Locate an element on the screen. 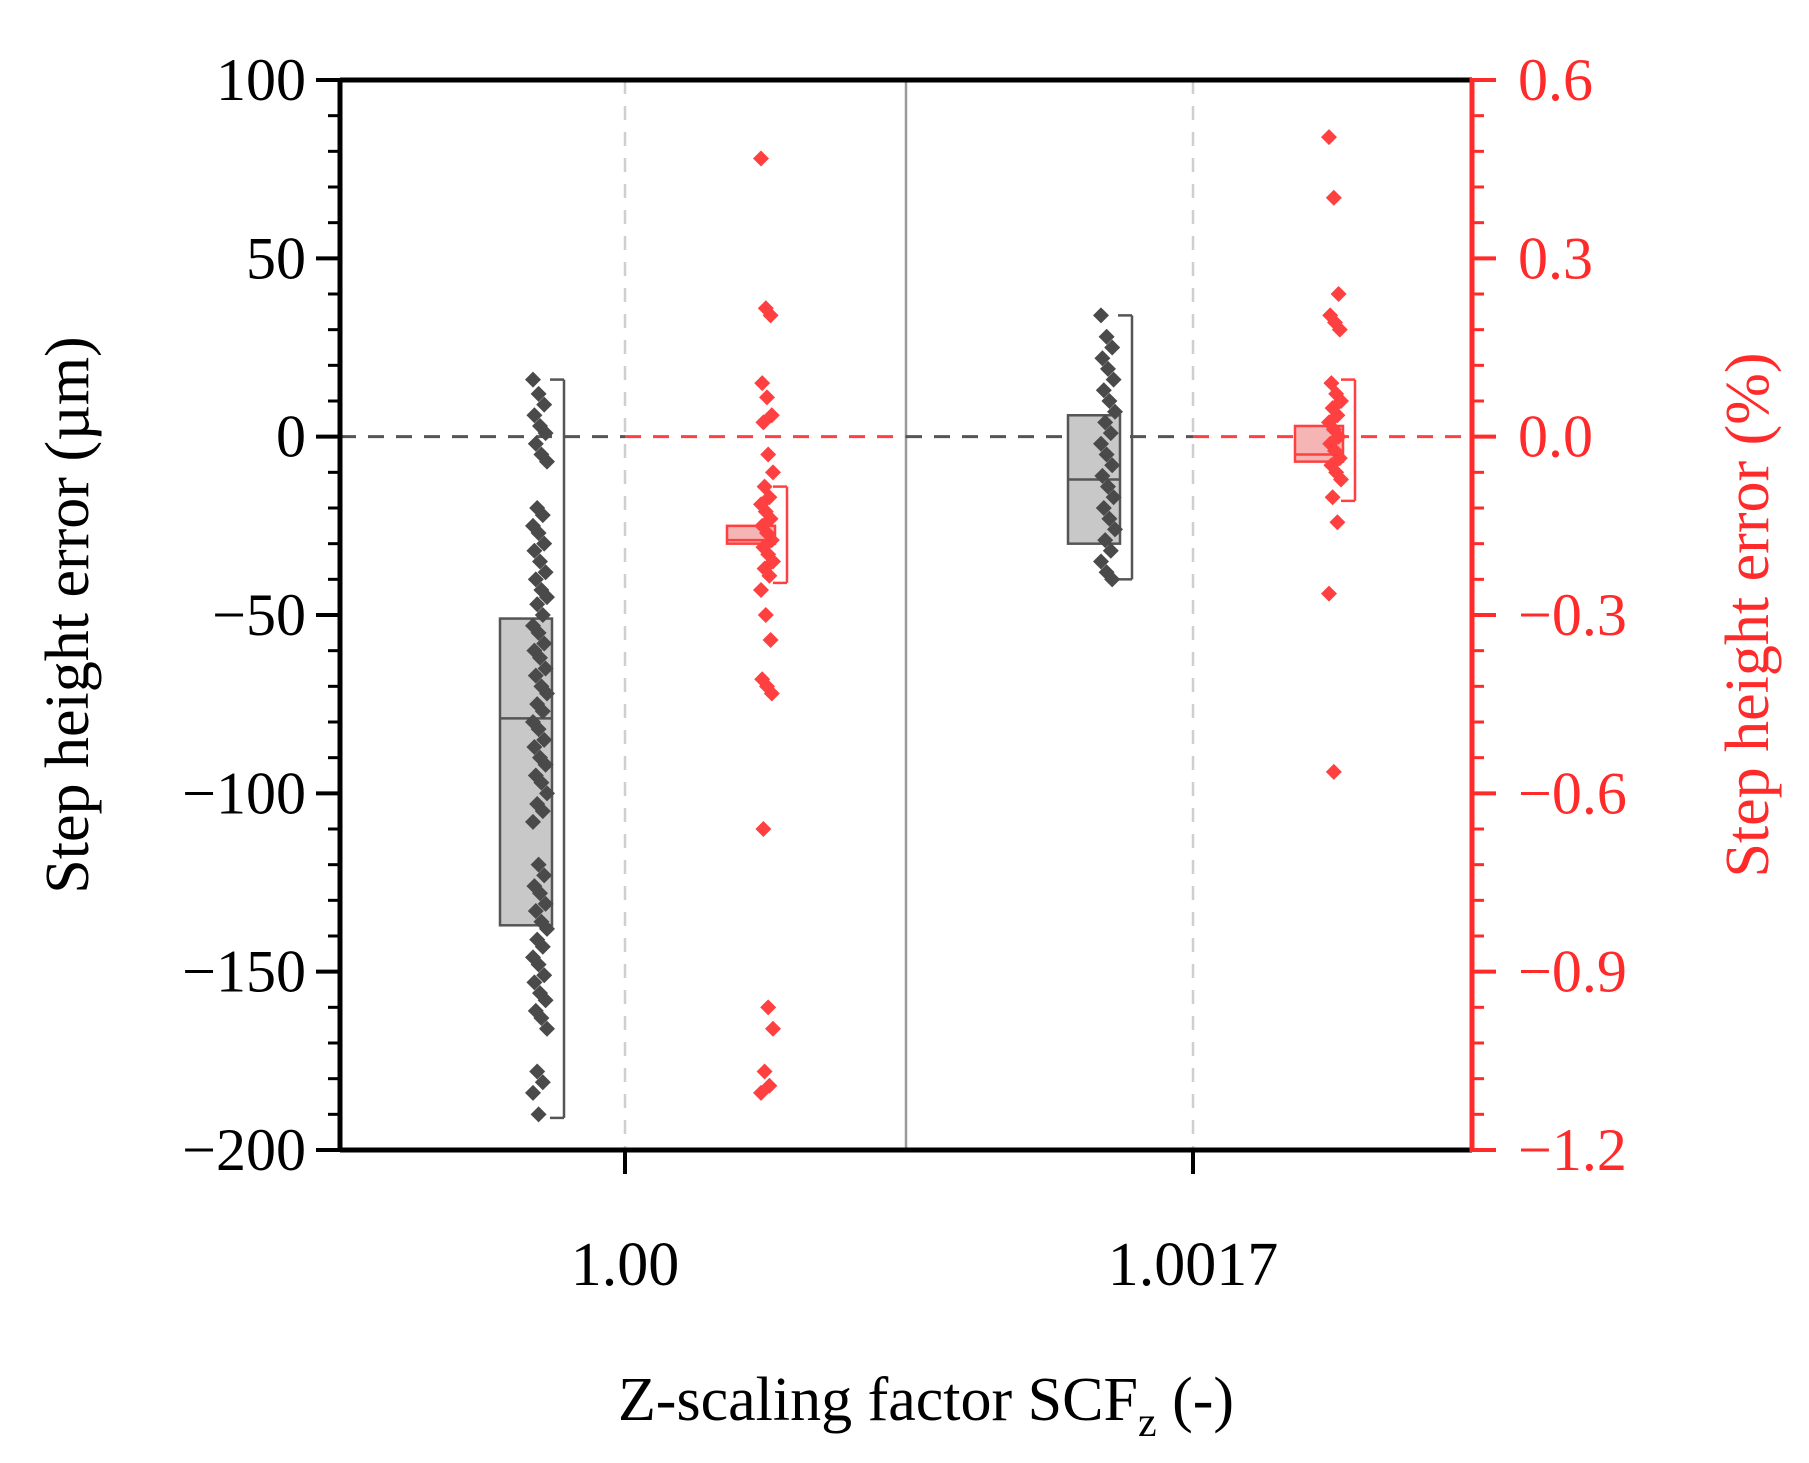  x-axis-title: Z-scaling factor SCFz (-) is located at coordinates (926, 1406).